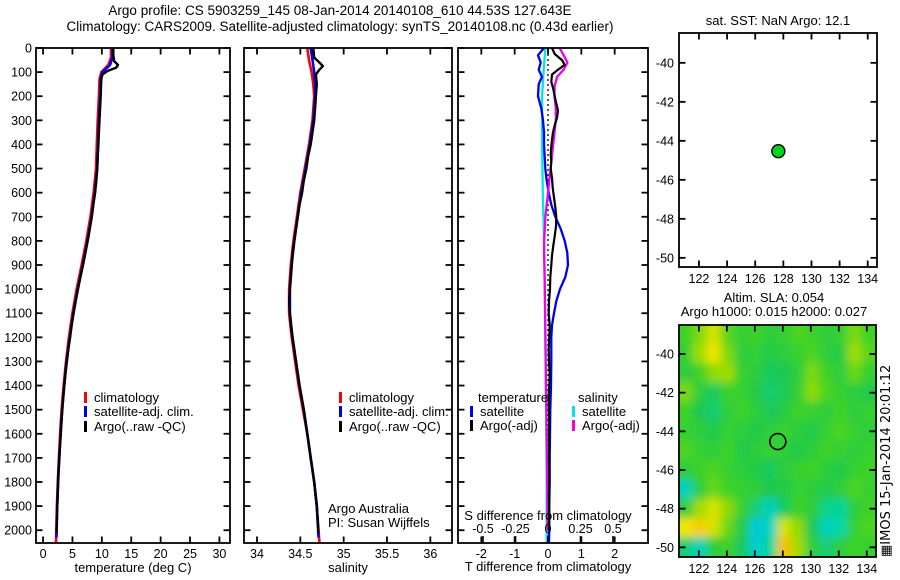  I want to click on tick-label: -0.5, so click(483, 529).